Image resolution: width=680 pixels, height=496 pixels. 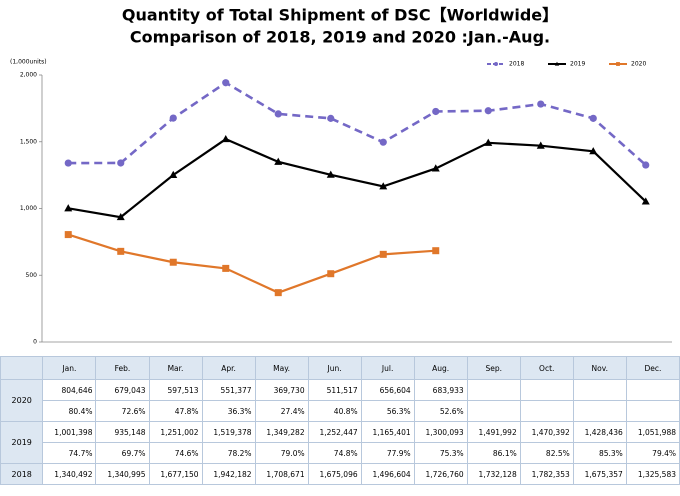 What do you see at coordinates (599, 432) in the screenshot?
I see `table-cell: 1,428,436` at bounding box center [599, 432].